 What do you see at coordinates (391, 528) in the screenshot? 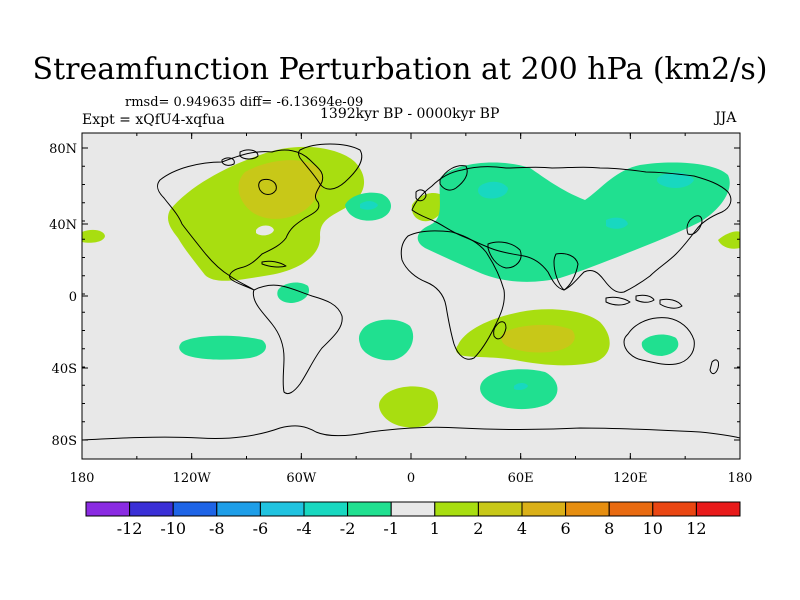
I see `colorbar-label: -1` at bounding box center [391, 528].